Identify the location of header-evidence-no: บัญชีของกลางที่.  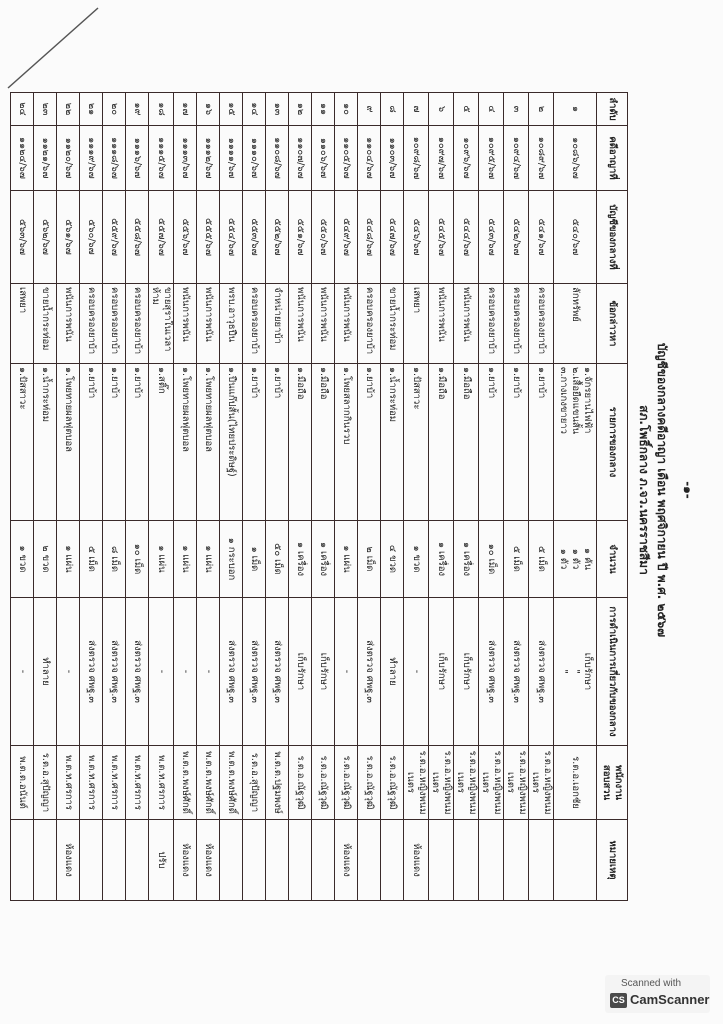
(612, 237).